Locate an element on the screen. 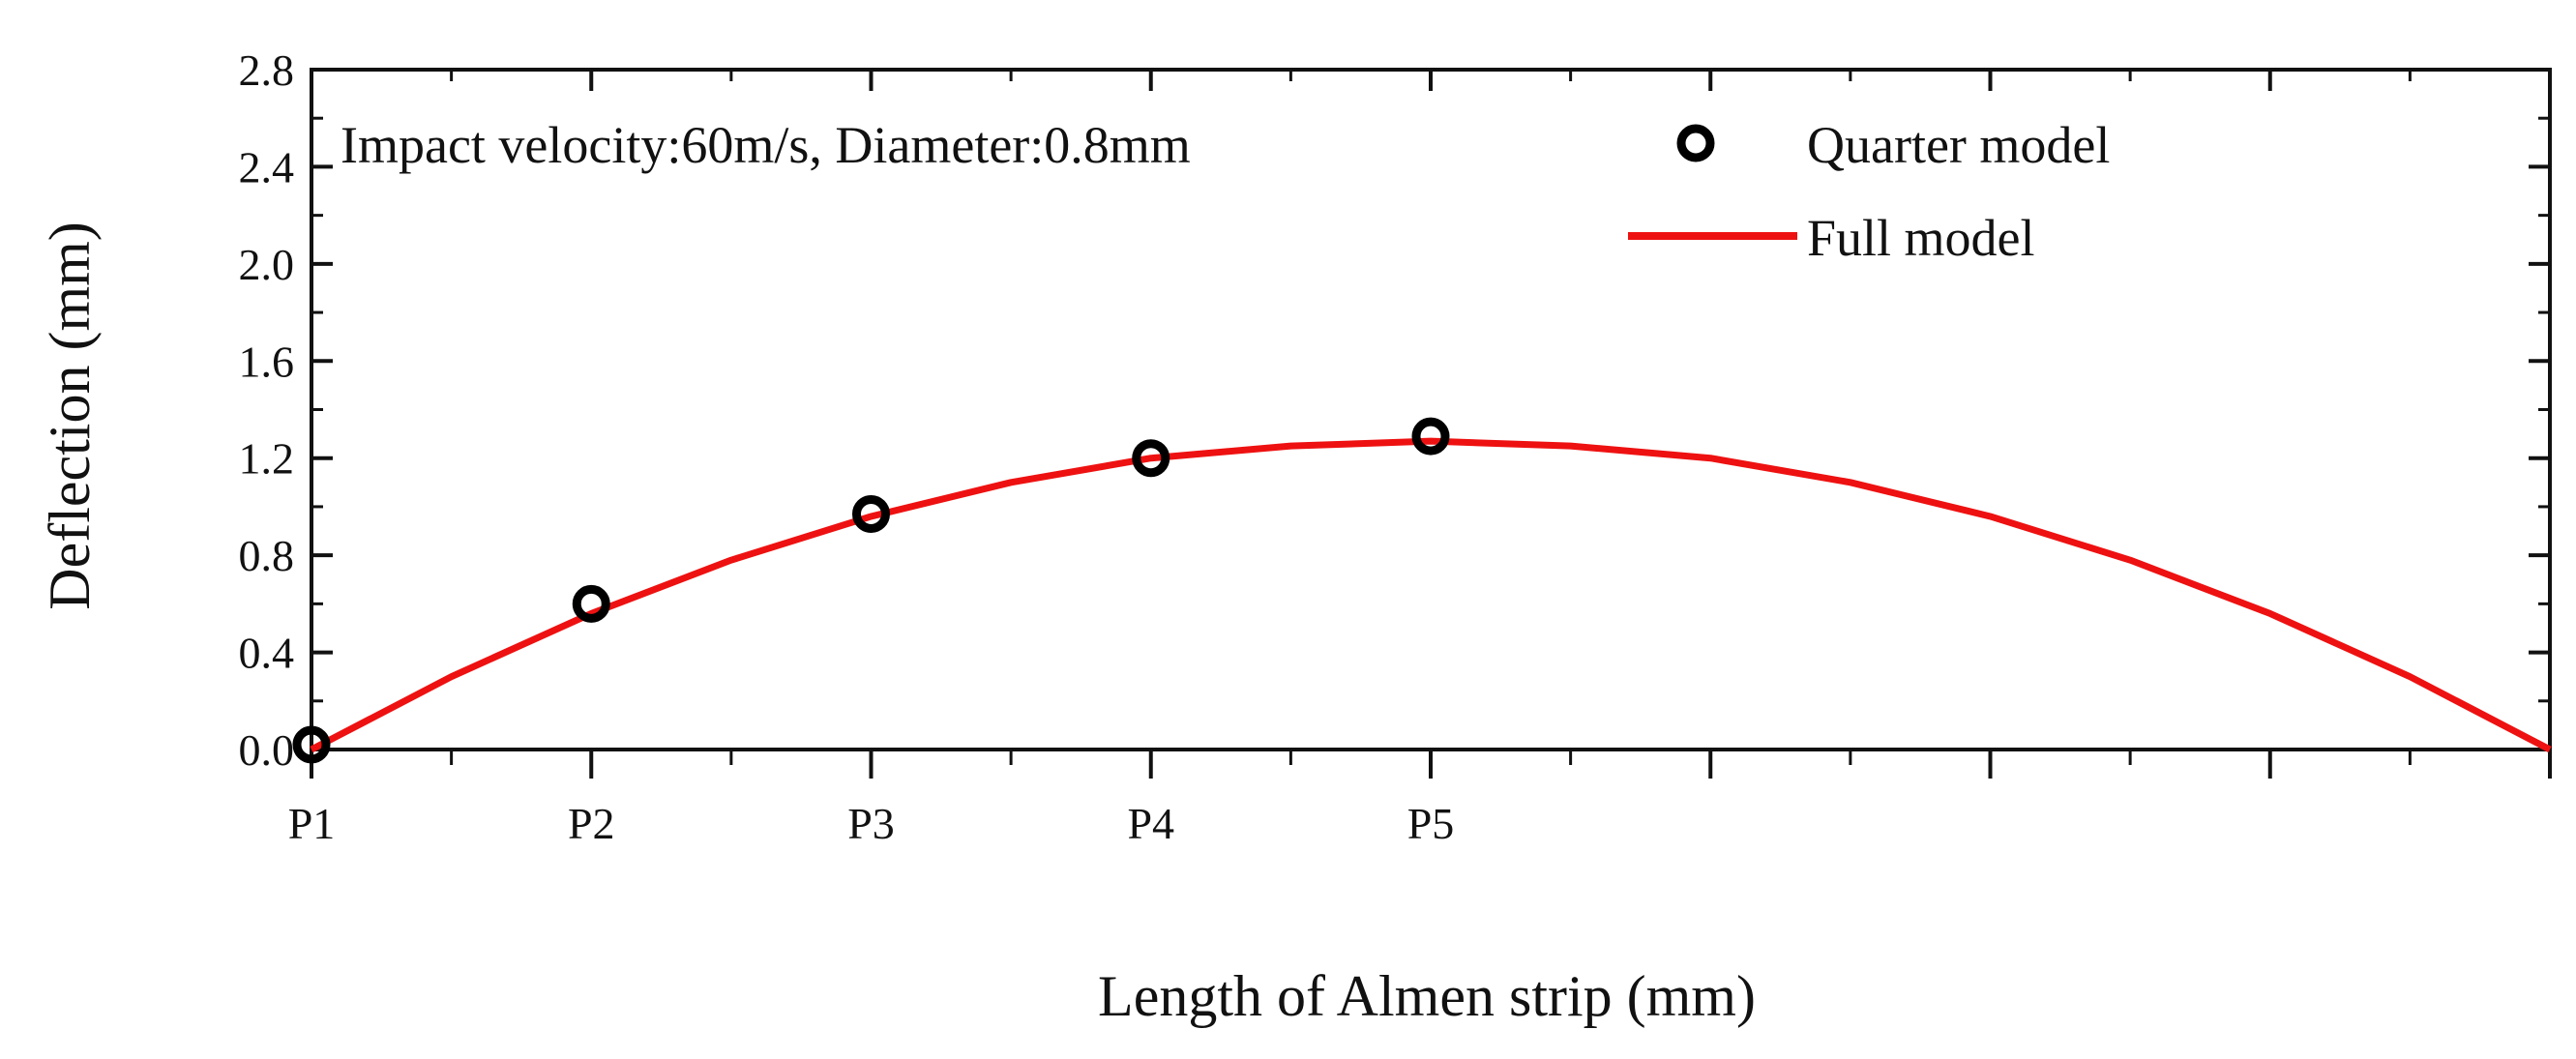 The height and width of the screenshot is (1059, 2576). legend: Quarter model Full model is located at coordinates (1869, 191).